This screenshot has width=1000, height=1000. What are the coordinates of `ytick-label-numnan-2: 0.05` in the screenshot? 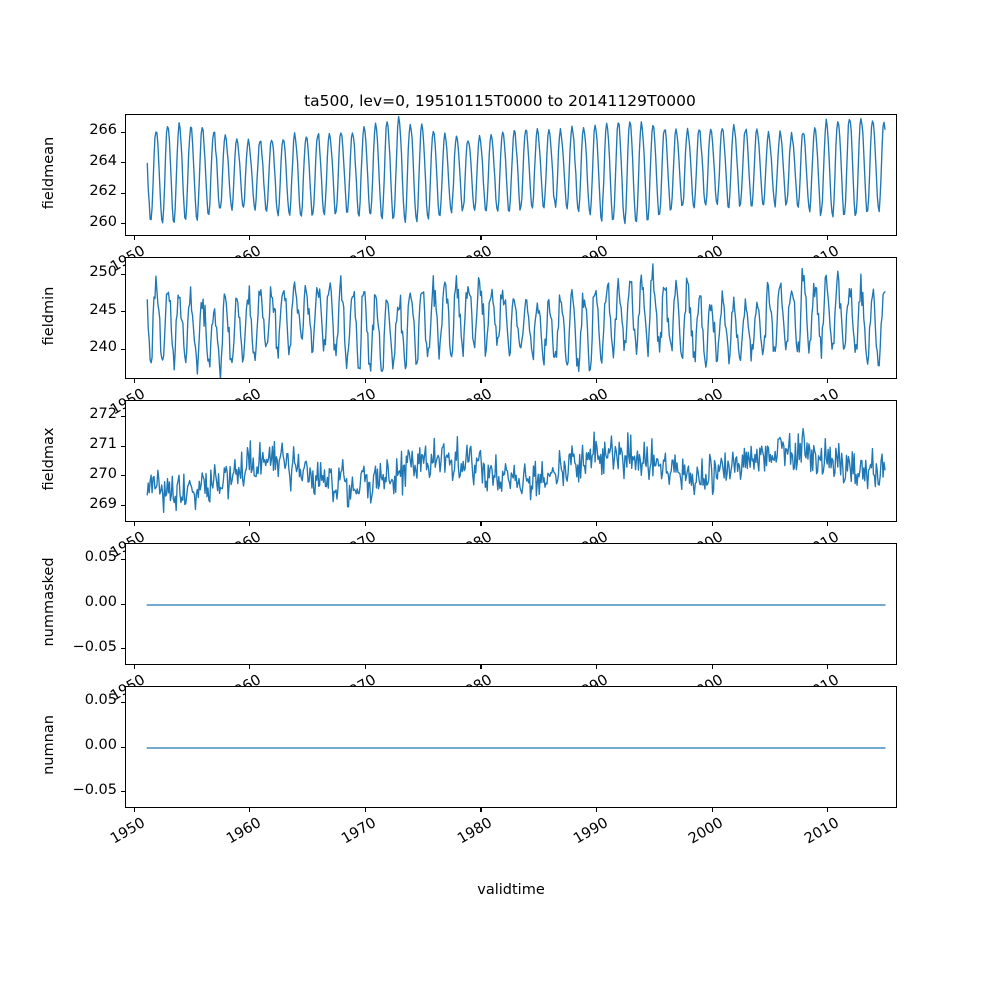 It's located at (100, 700).